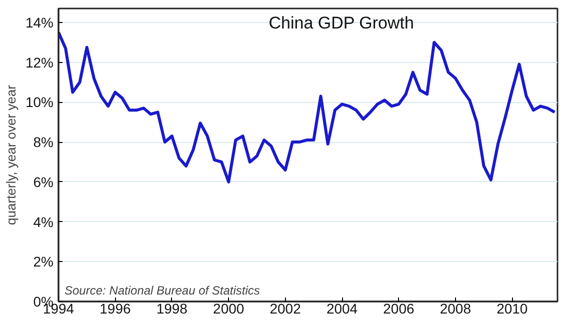 This screenshot has width=566, height=329. Describe the element at coordinates (342, 308) in the screenshot. I see `x-tick-label: 2004` at that location.